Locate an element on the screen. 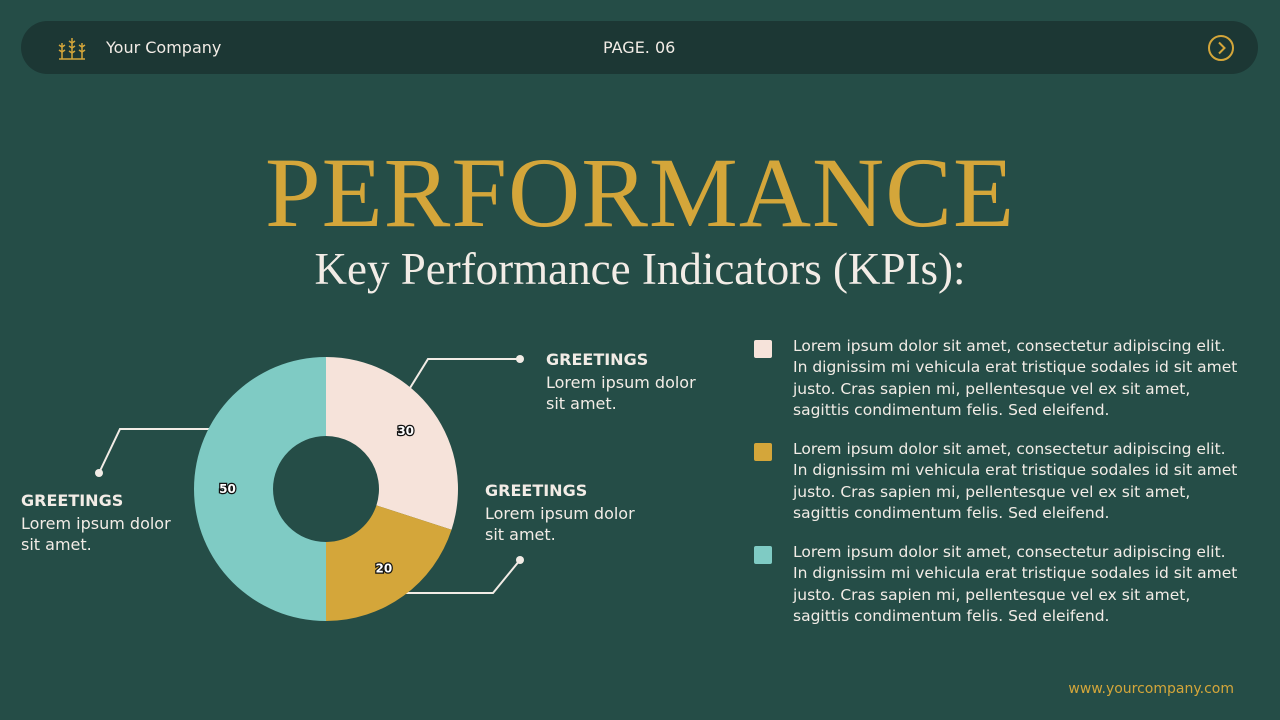  page-number: PAGE. 06 is located at coordinates (639, 47).